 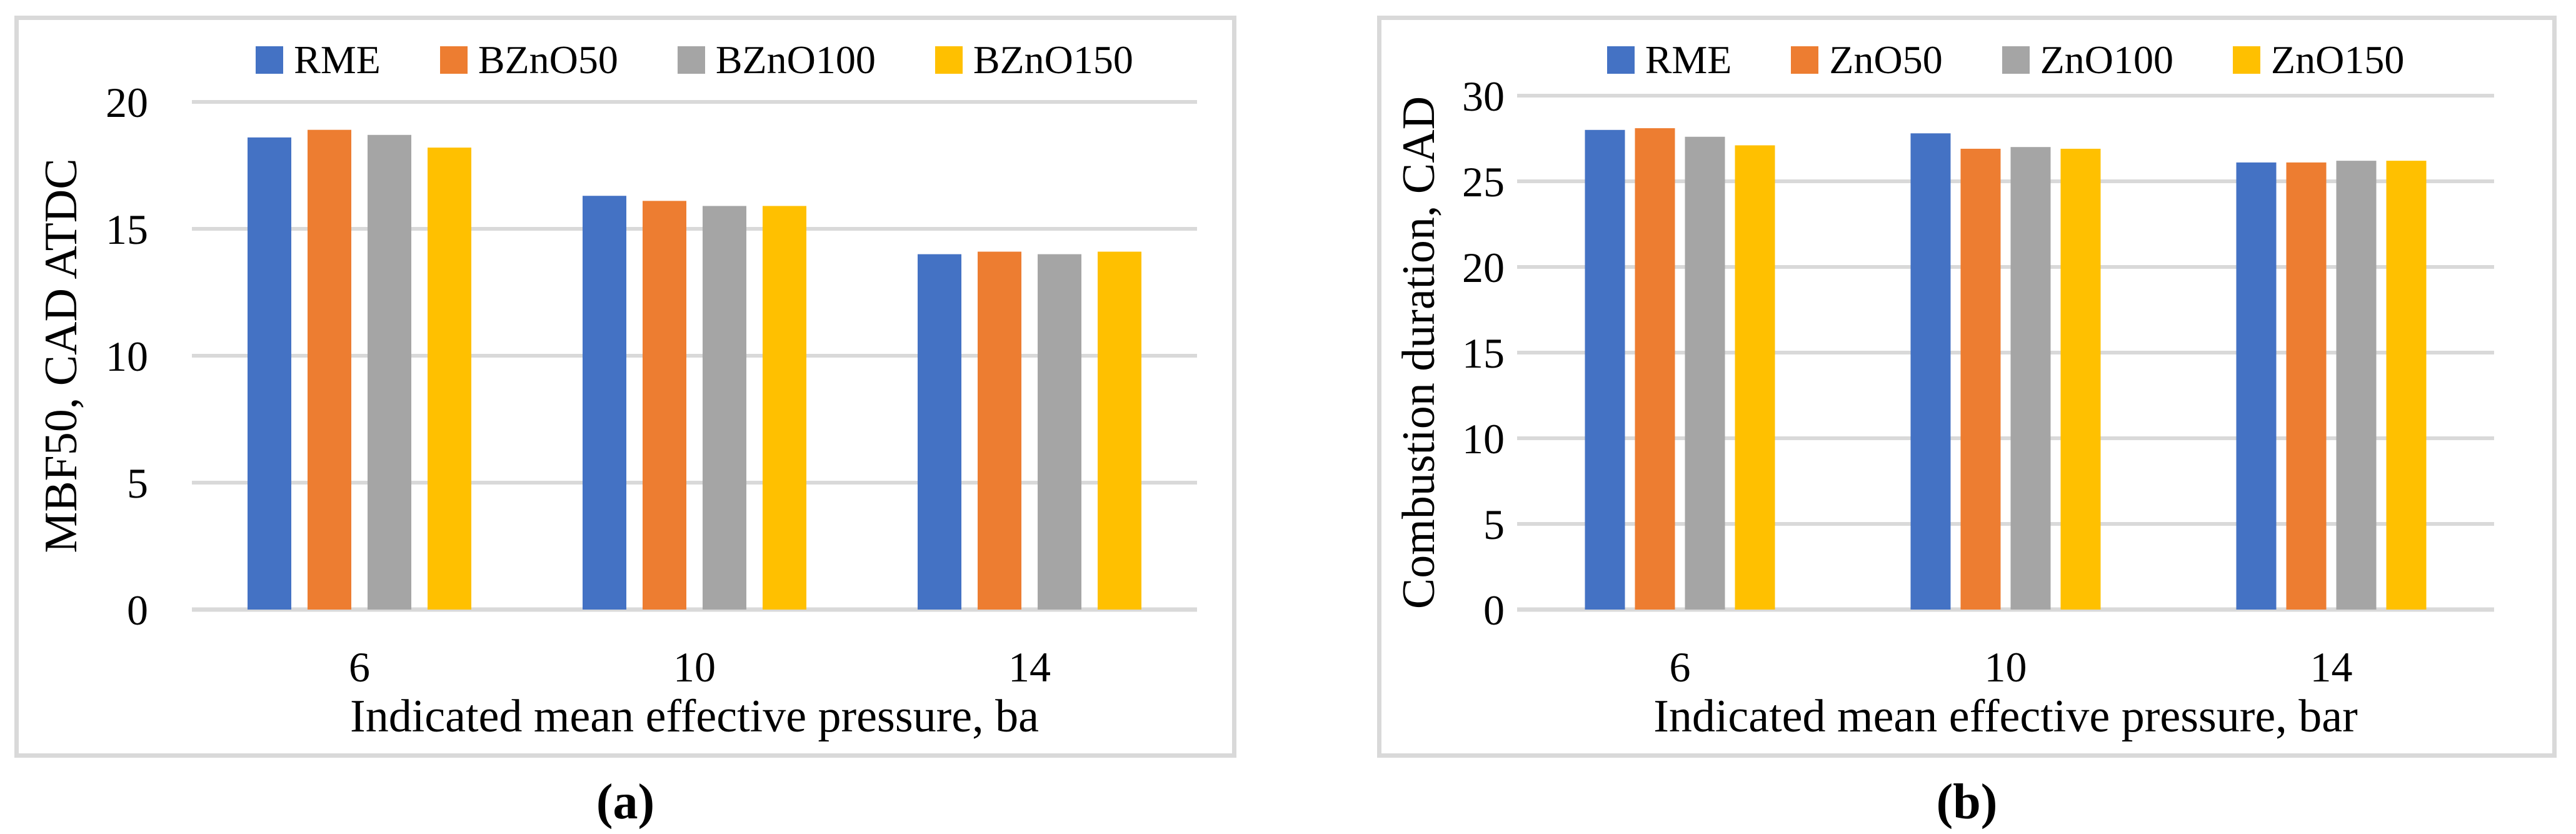 I want to click on legend-item-bzno100: BZnO100, so click(x=776, y=60).